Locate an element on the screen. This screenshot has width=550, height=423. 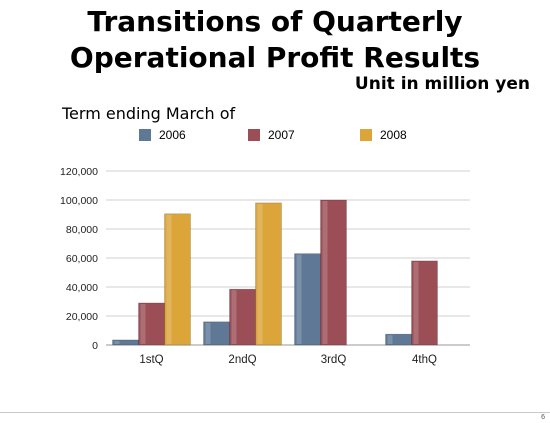
y-tick-label: 0 is located at coordinates (95, 346).